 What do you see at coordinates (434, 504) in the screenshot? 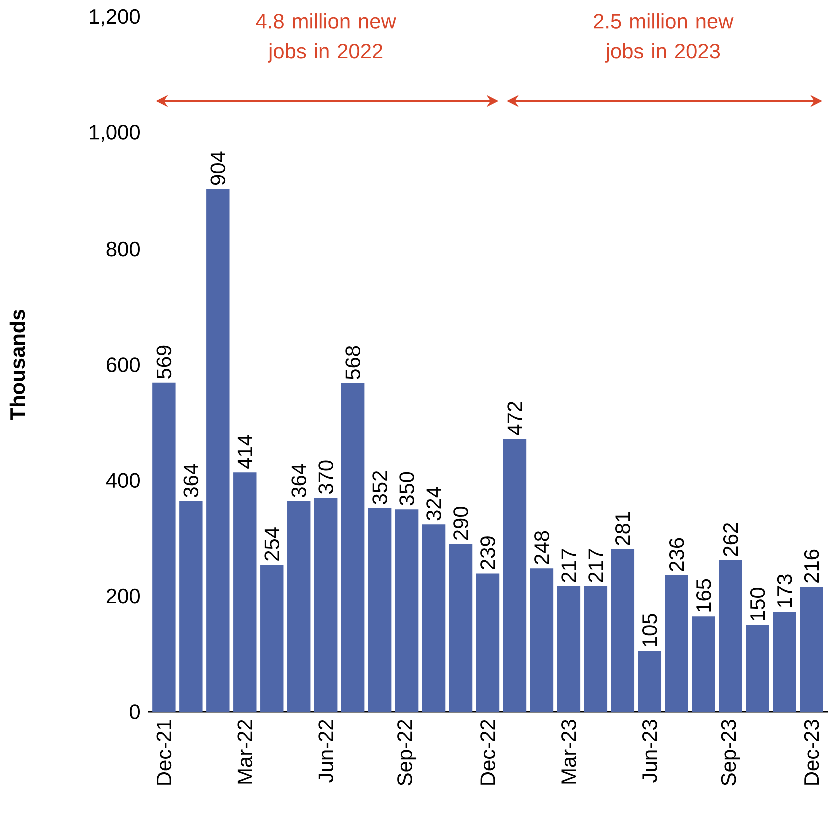
I see `data-label: 324` at bounding box center [434, 504].